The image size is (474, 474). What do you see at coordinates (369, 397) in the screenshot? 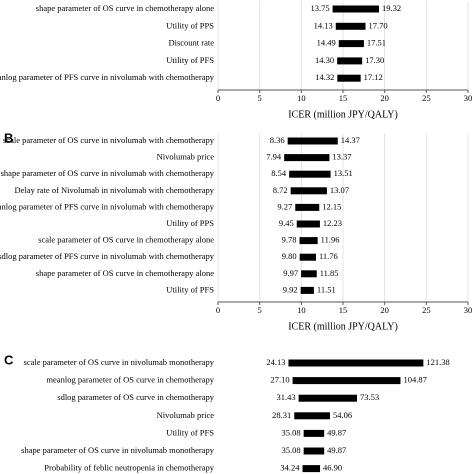
I see `value-label: 73.53` at bounding box center [369, 397].